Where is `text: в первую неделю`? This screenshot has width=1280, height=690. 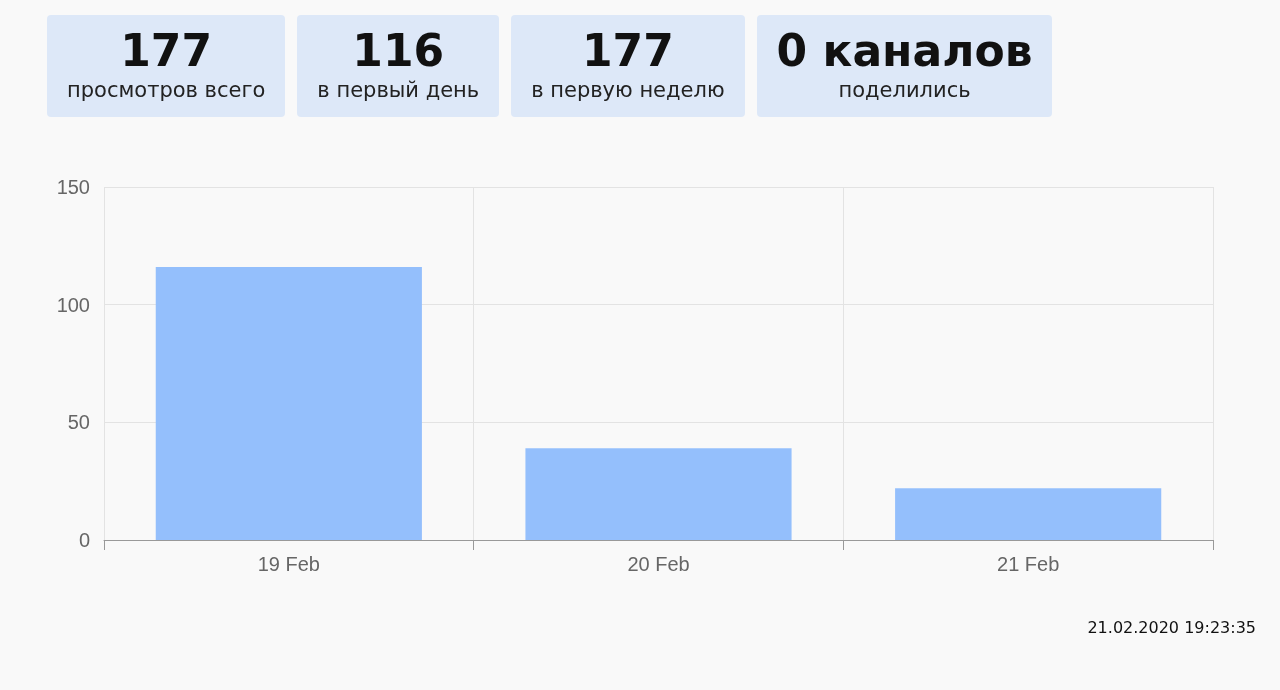 text: в первую неделю is located at coordinates (628, 90).